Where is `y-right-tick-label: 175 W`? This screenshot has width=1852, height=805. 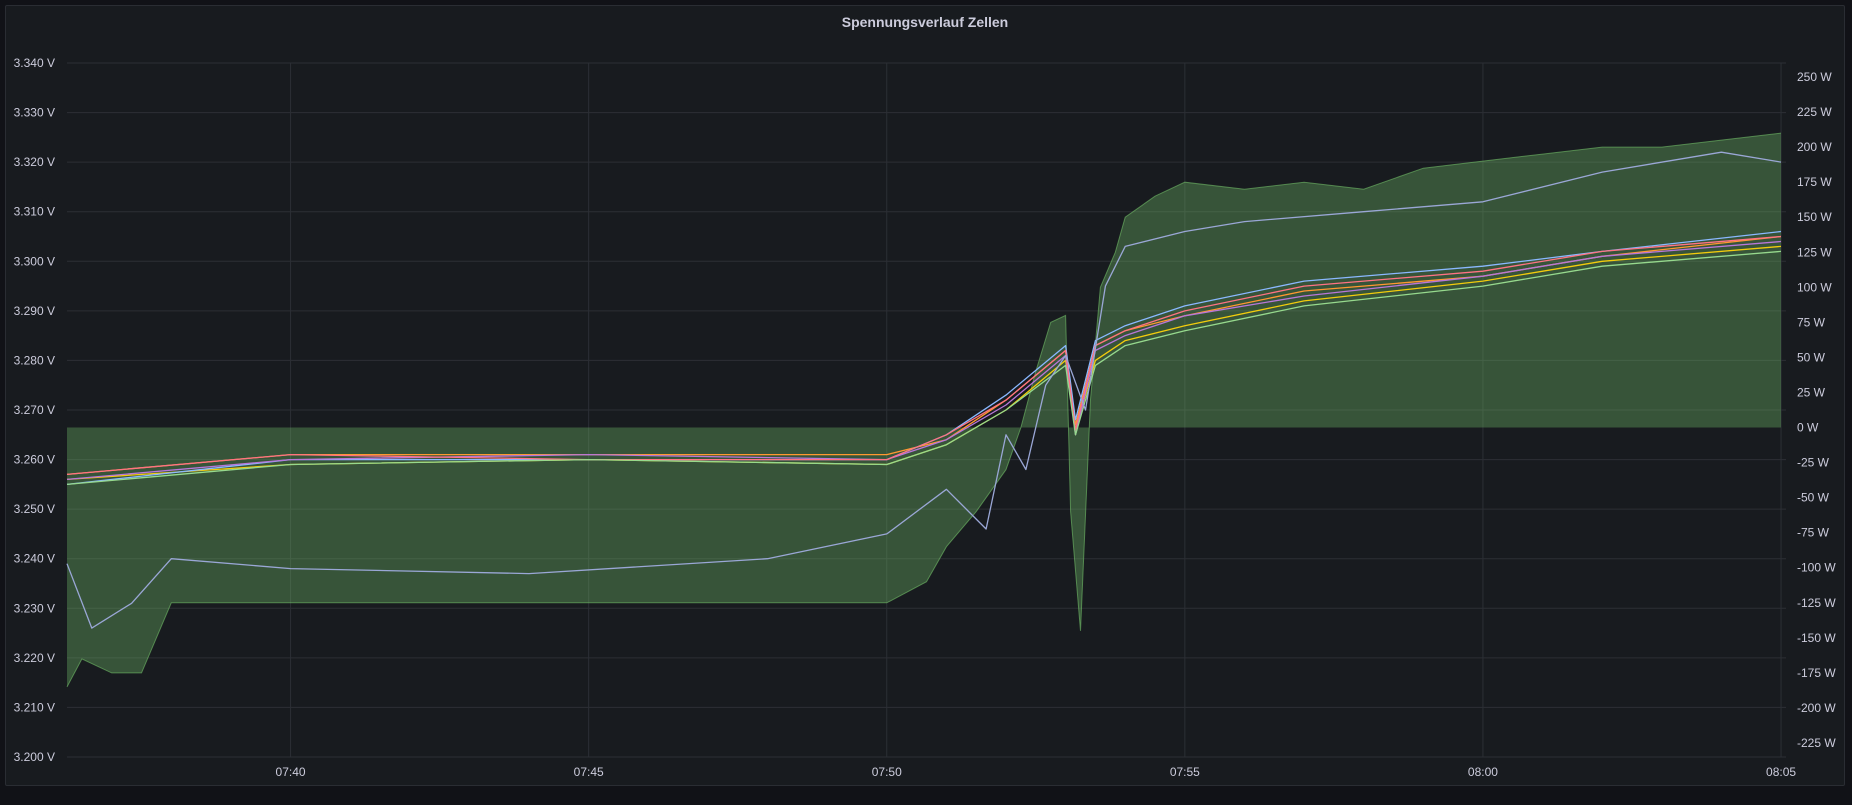
y-right-tick-label: 175 W is located at coordinates (1814, 182).